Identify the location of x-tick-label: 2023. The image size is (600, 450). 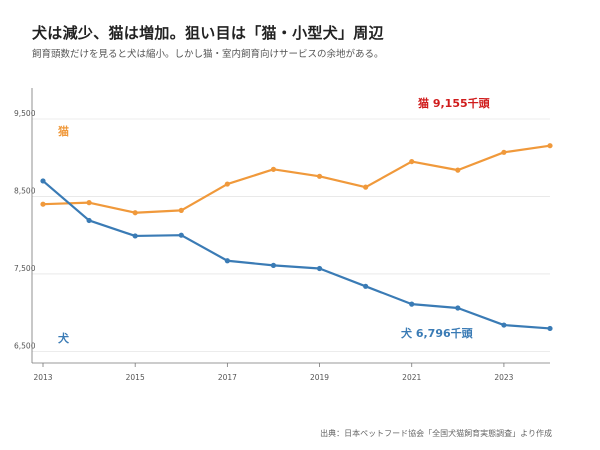
(503, 377).